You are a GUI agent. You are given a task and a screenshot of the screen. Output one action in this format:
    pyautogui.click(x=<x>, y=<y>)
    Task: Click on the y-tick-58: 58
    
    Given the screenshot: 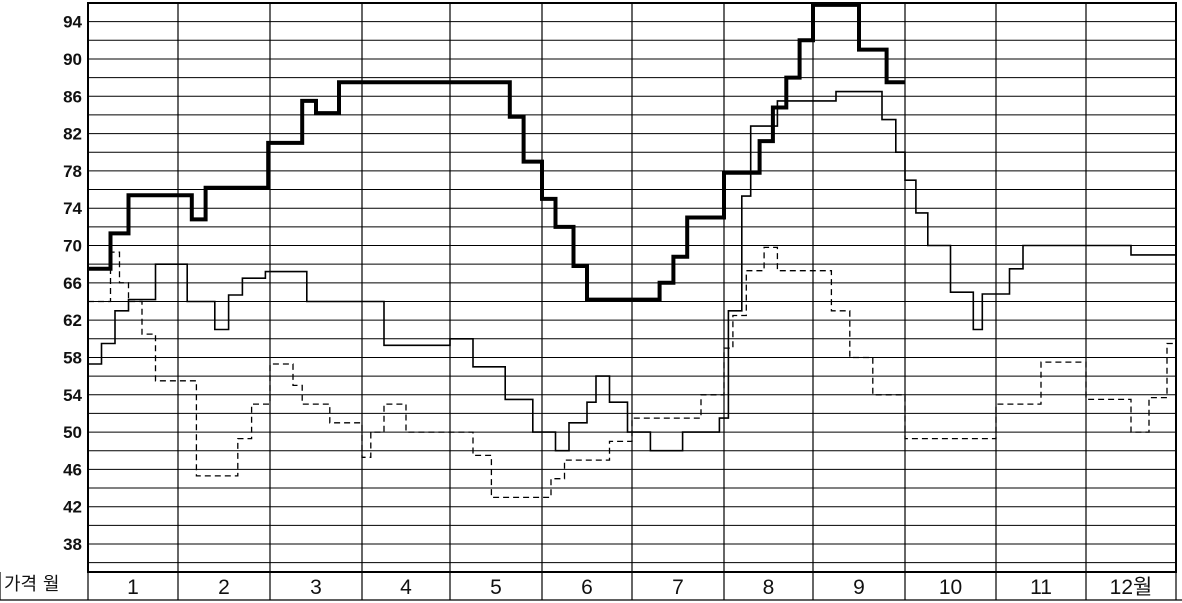 What is the action you would take?
    pyautogui.click(x=72, y=357)
    